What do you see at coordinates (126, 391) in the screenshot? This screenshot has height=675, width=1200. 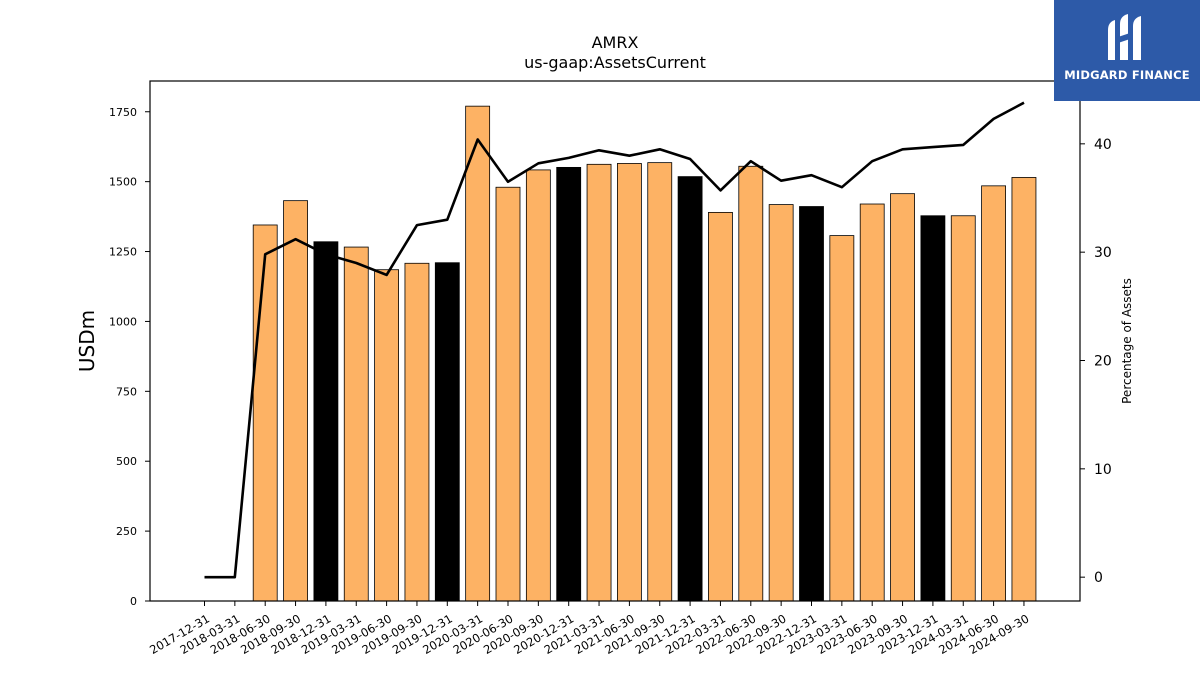 I see `y-tick-label: 750` at bounding box center [126, 391].